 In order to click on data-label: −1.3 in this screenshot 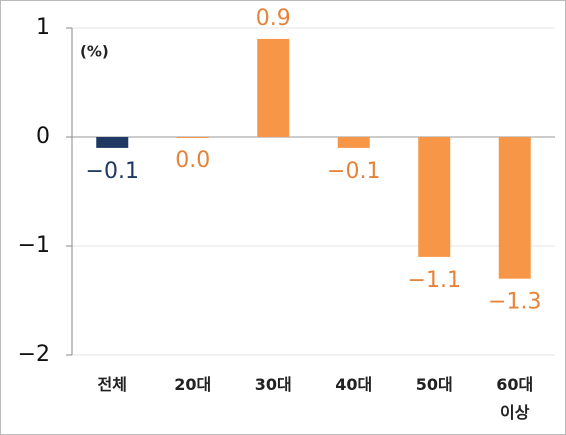, I will do `click(514, 302)`.